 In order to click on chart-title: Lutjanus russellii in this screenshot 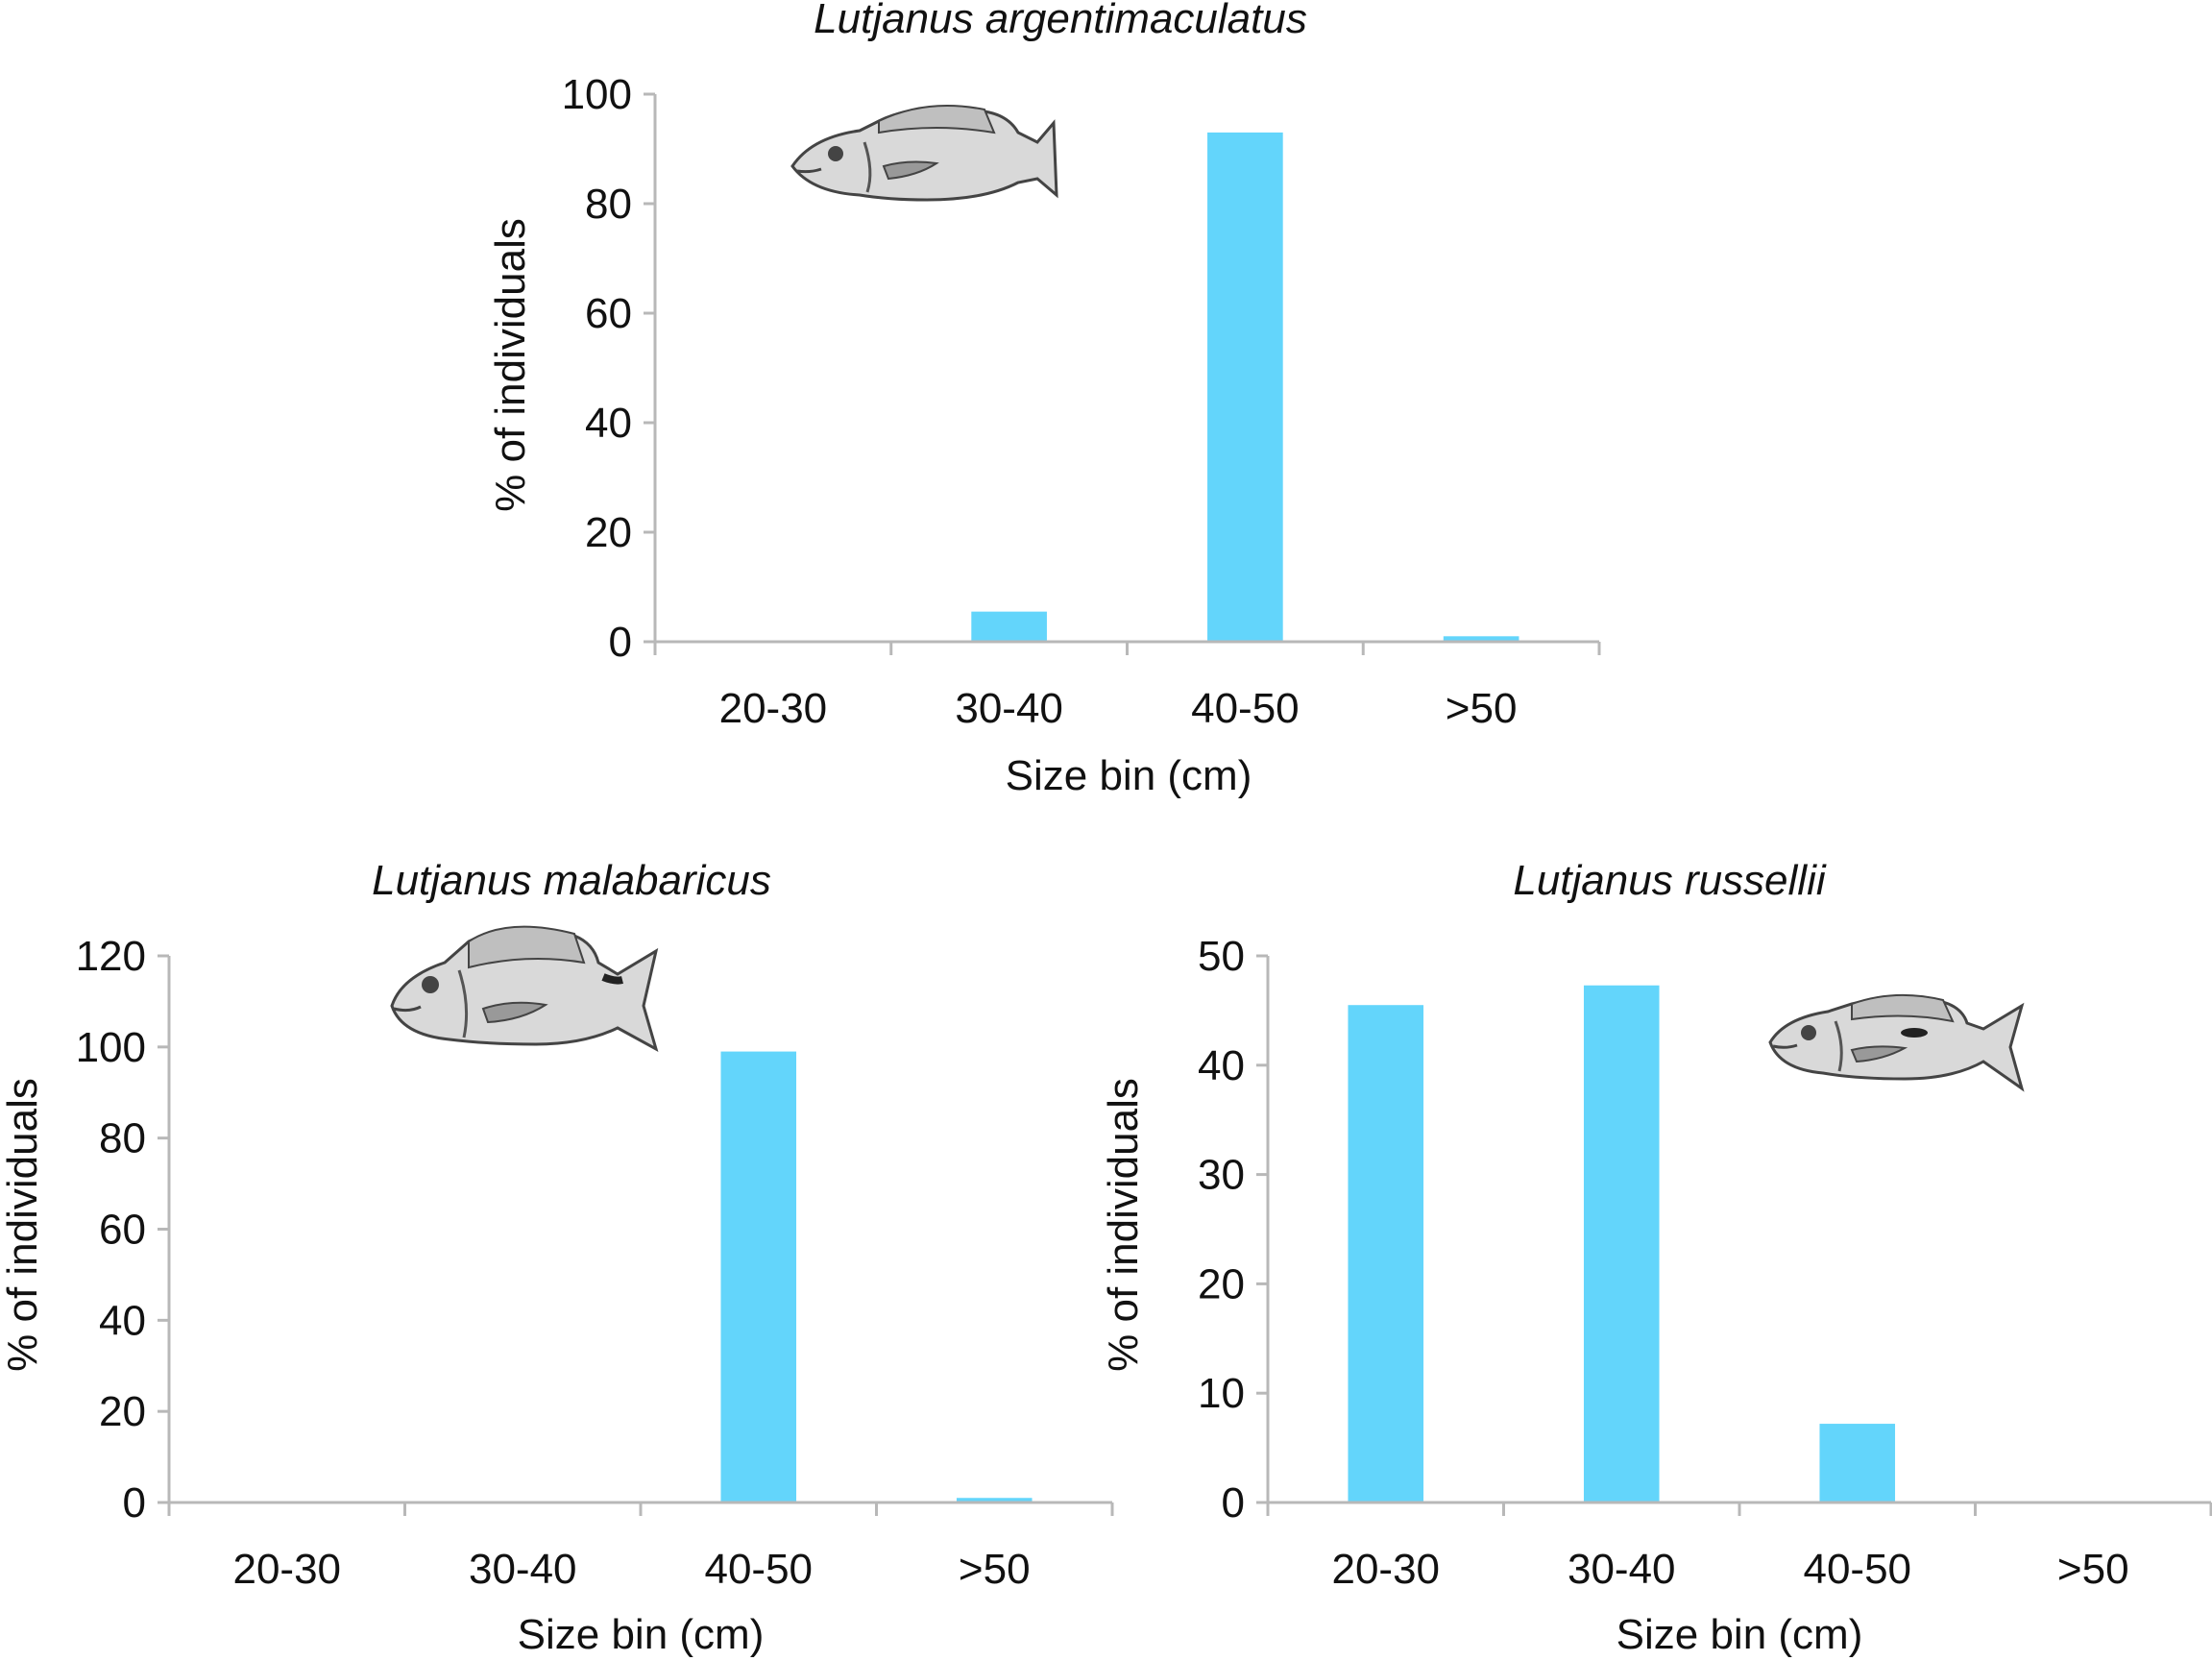, I will do `click(1669, 880)`.